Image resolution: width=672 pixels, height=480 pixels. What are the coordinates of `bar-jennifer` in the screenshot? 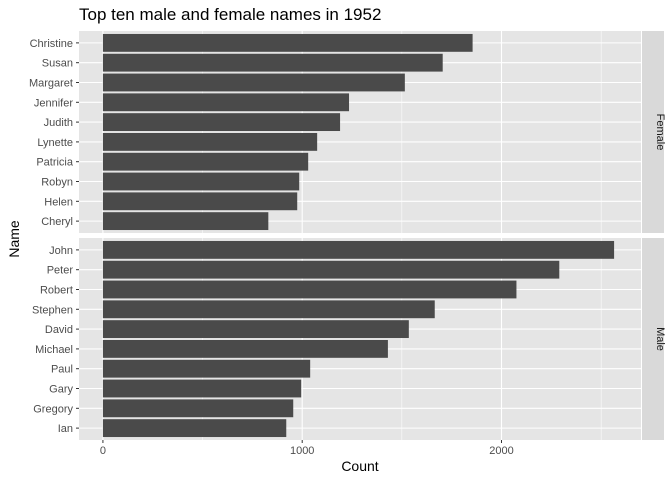 It's located at (226, 102).